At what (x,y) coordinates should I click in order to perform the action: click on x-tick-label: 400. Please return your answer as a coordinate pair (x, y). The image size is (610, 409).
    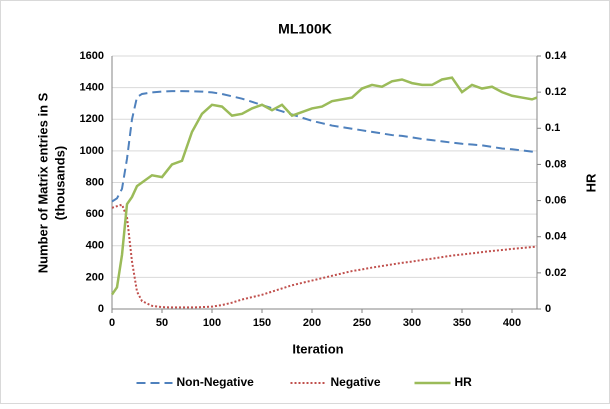
    Looking at the image, I should click on (512, 323).